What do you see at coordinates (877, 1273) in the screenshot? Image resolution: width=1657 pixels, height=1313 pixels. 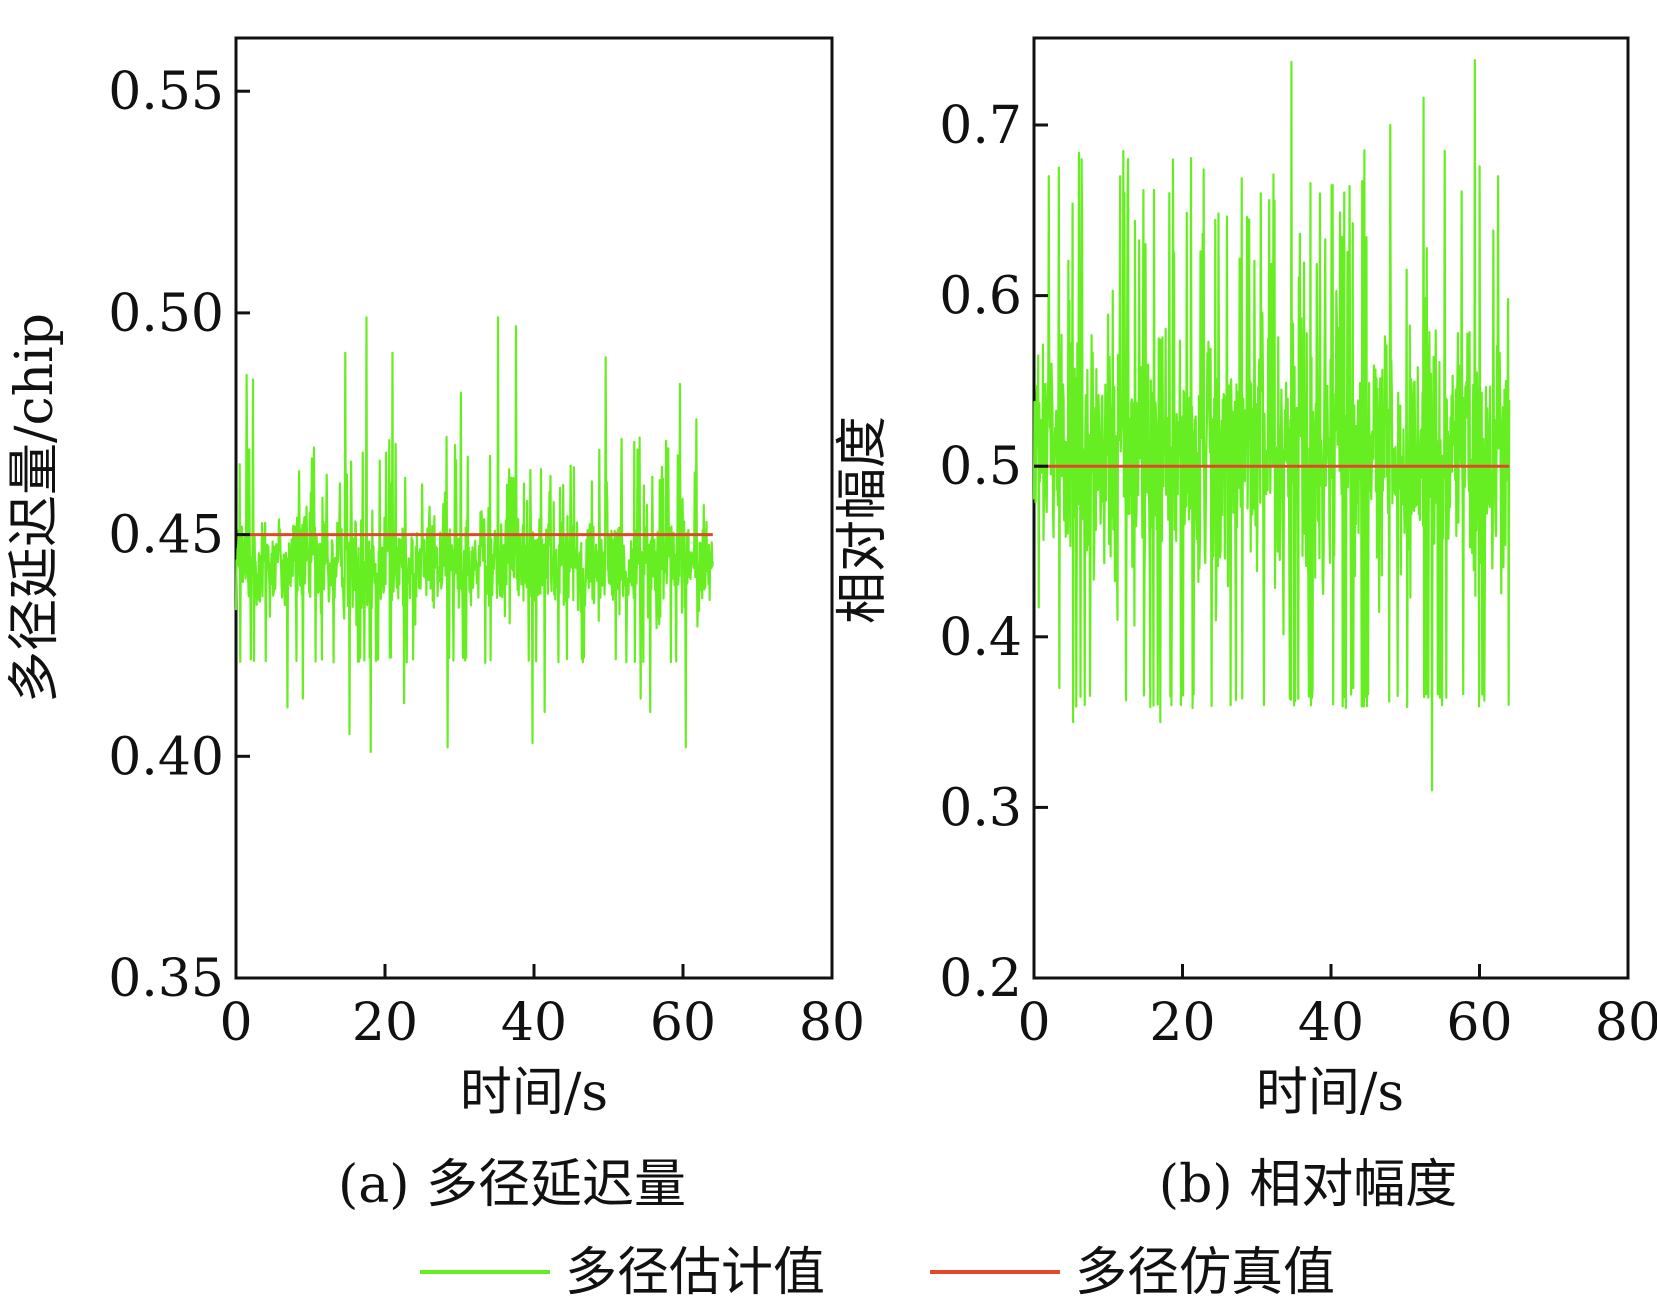 I see `legend: 多径估计值 多径仿真值` at bounding box center [877, 1273].